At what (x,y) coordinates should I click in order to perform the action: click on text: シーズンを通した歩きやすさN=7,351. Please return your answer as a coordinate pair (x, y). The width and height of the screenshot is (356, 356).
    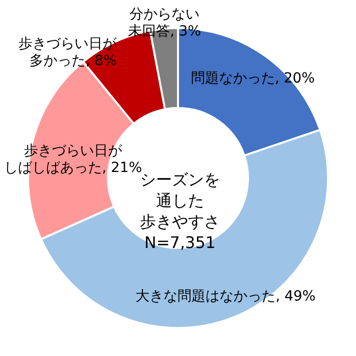
    Looking at the image, I should click on (180, 211).